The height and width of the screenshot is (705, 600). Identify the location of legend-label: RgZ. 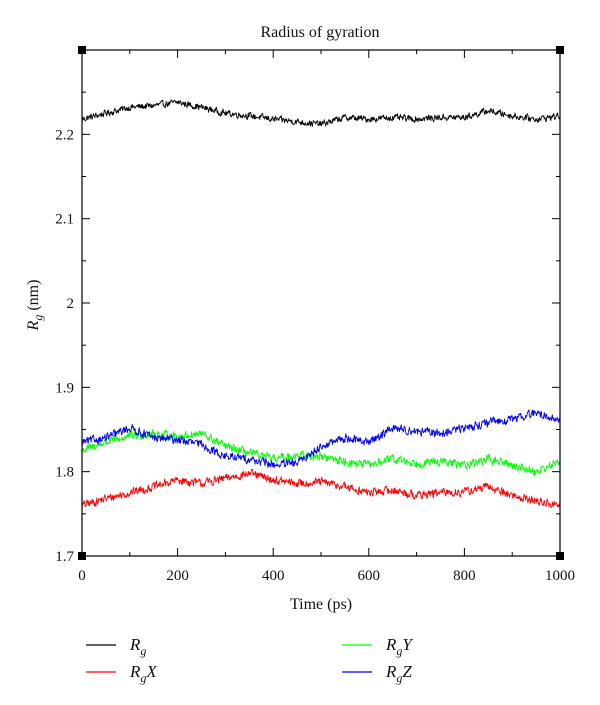
(398, 673).